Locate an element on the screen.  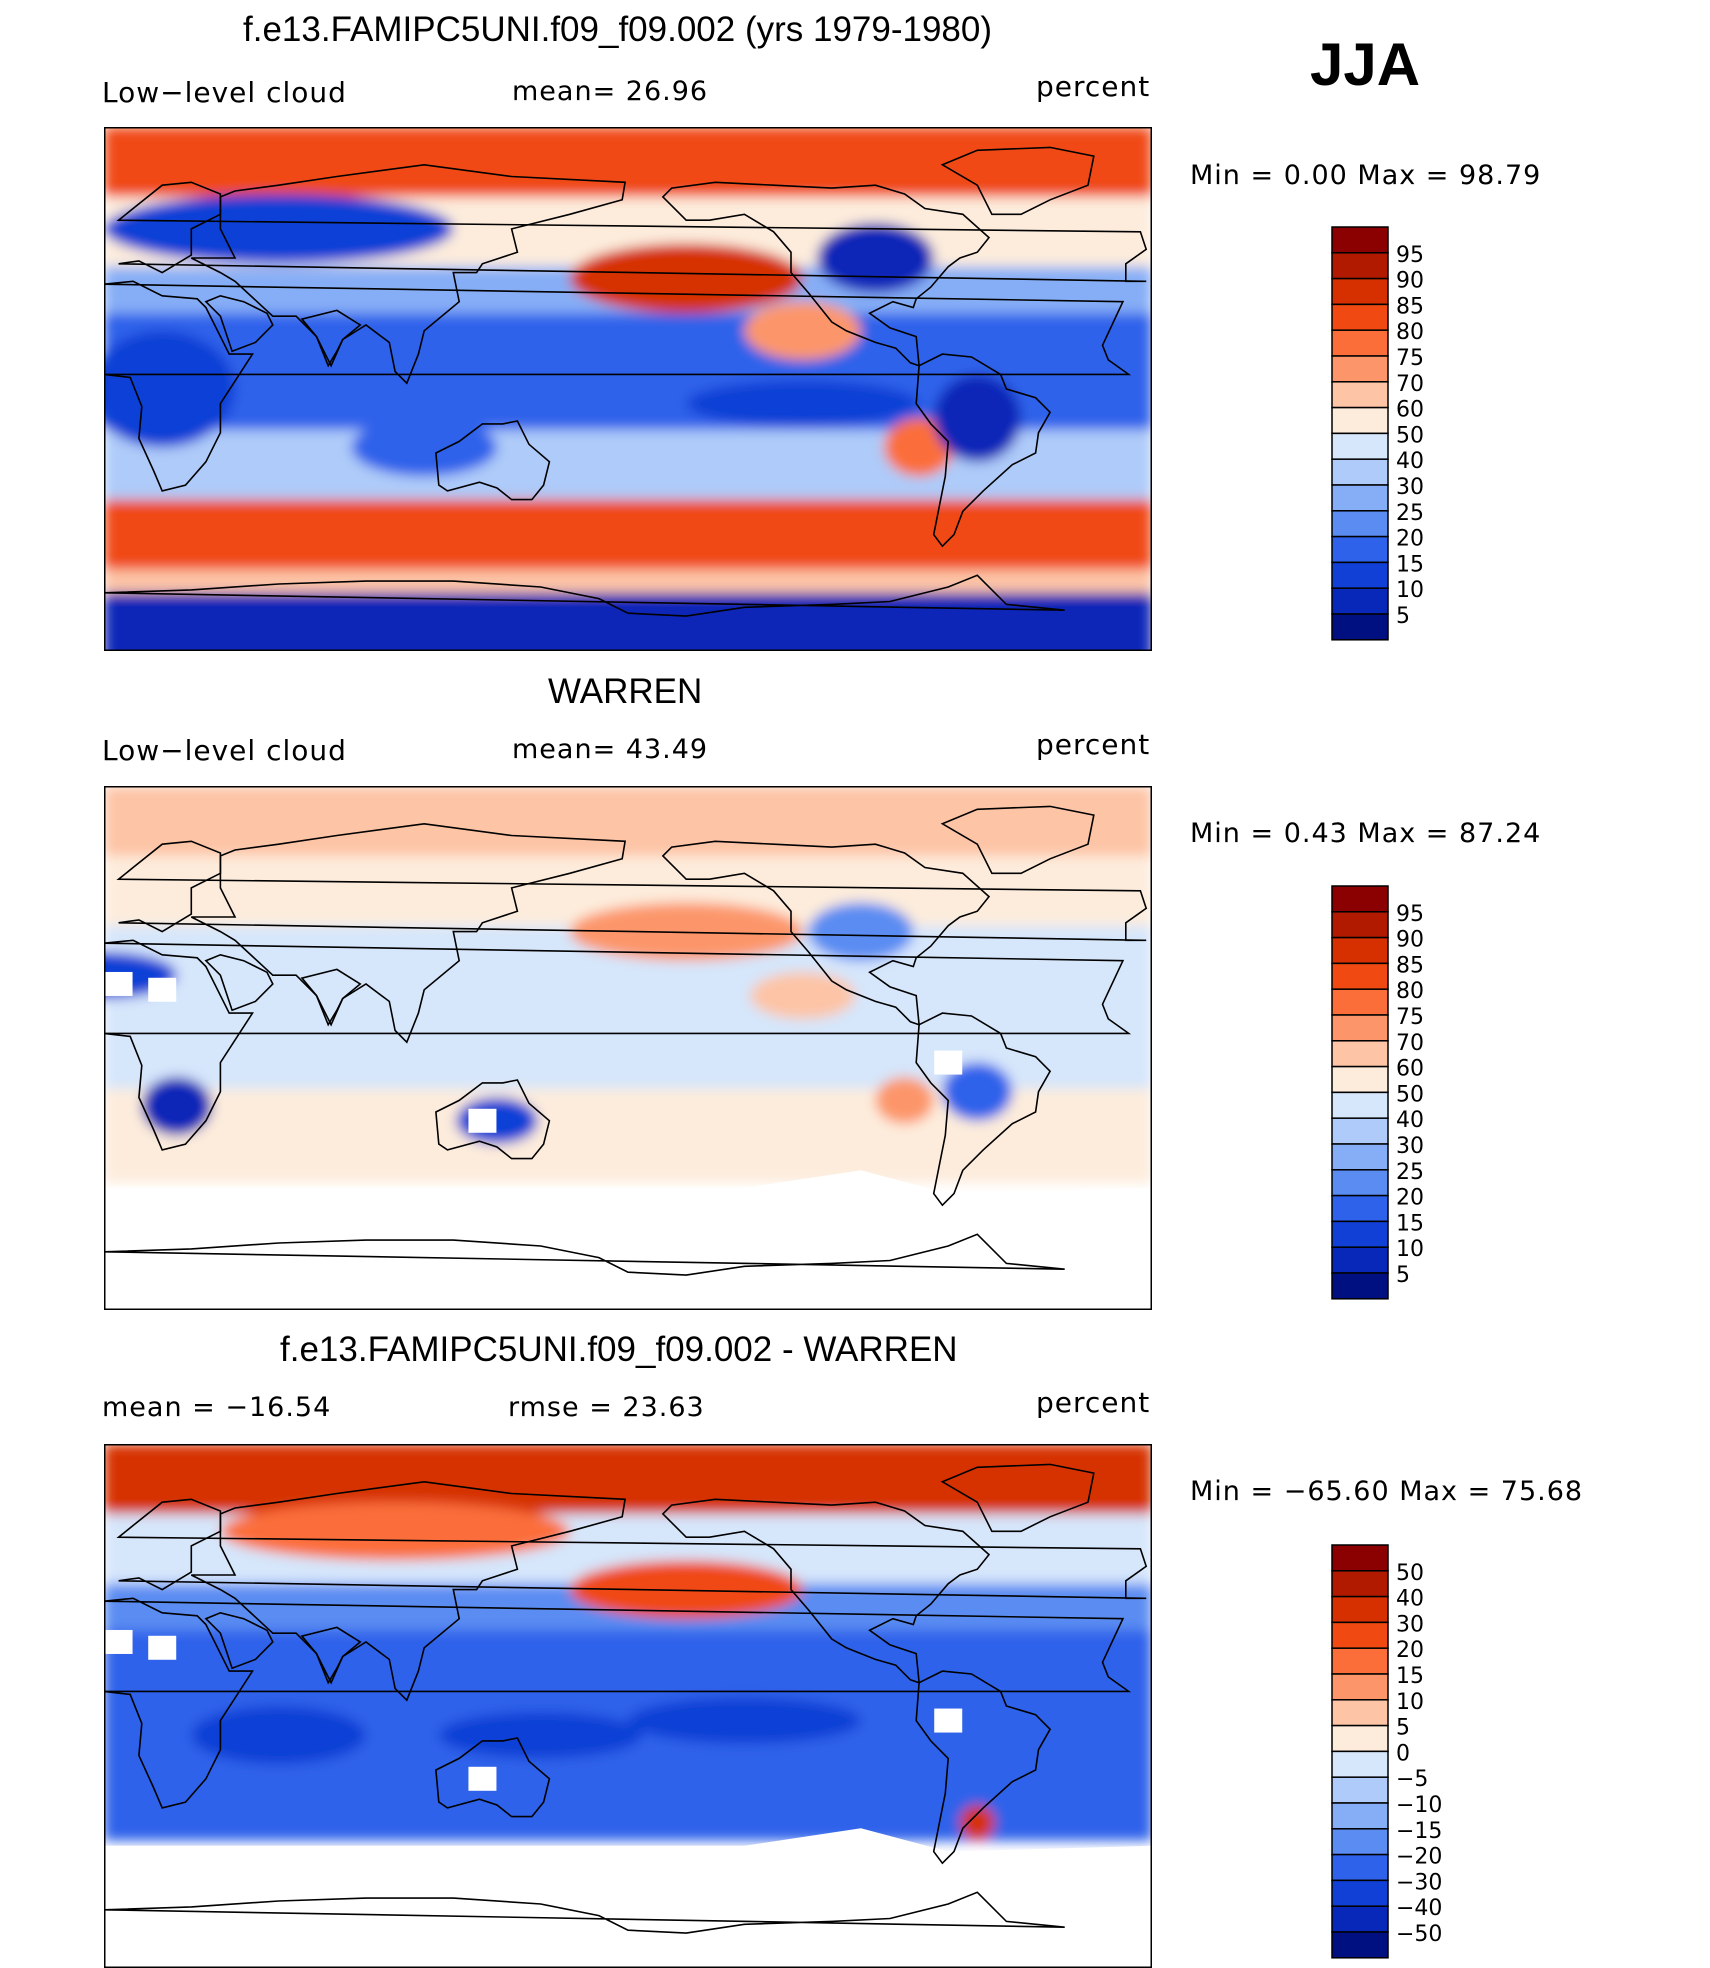
colorbar-1-tick-label: 85 is located at coordinates (1410, 306).